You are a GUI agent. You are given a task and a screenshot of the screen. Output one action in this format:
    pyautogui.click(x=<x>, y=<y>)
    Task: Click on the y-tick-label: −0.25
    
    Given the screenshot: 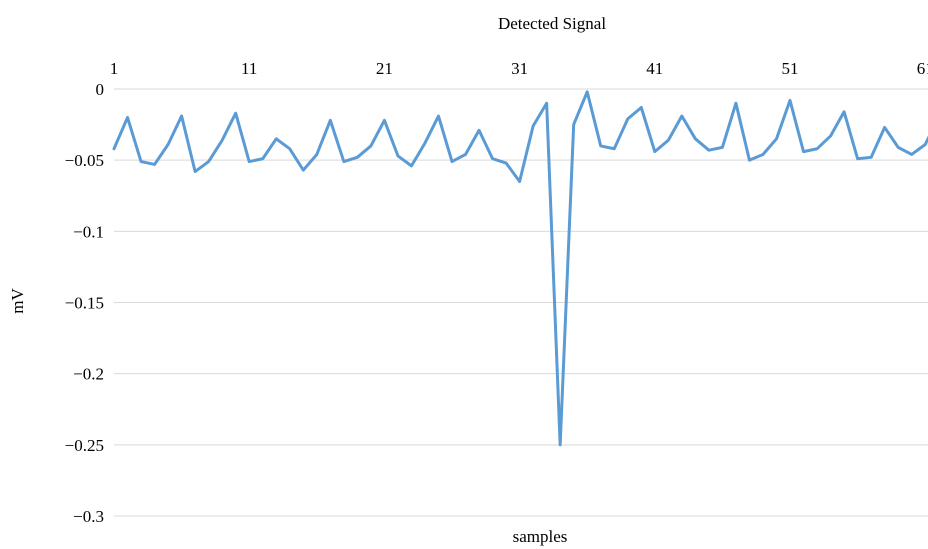 What is the action you would take?
    pyautogui.click(x=84, y=445)
    